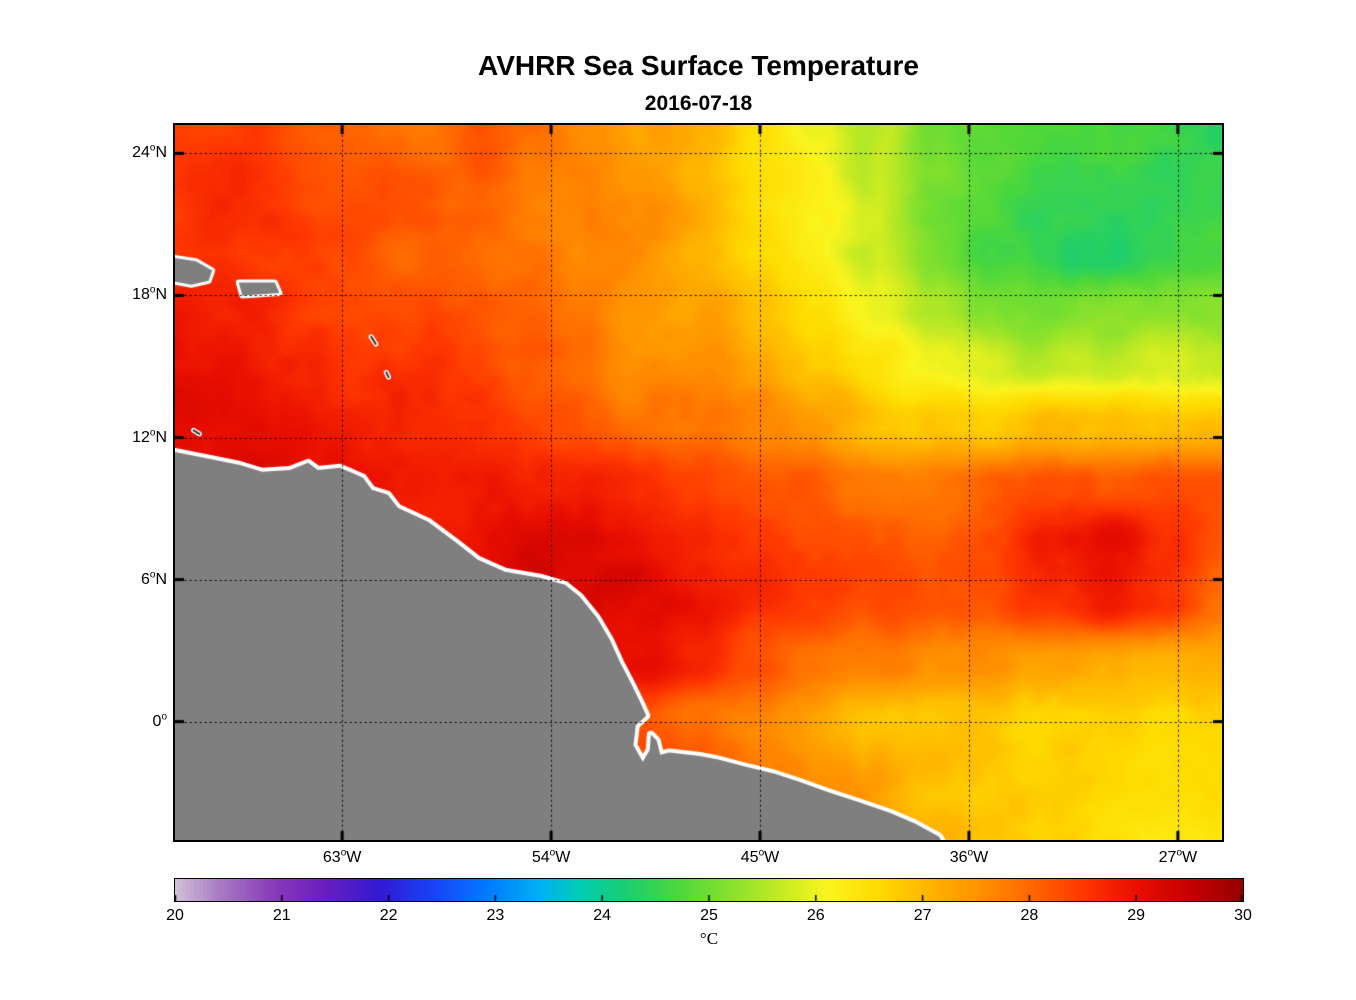  Describe the element at coordinates (281, 915) in the screenshot. I see `colorbar-tick-label: 21` at that location.